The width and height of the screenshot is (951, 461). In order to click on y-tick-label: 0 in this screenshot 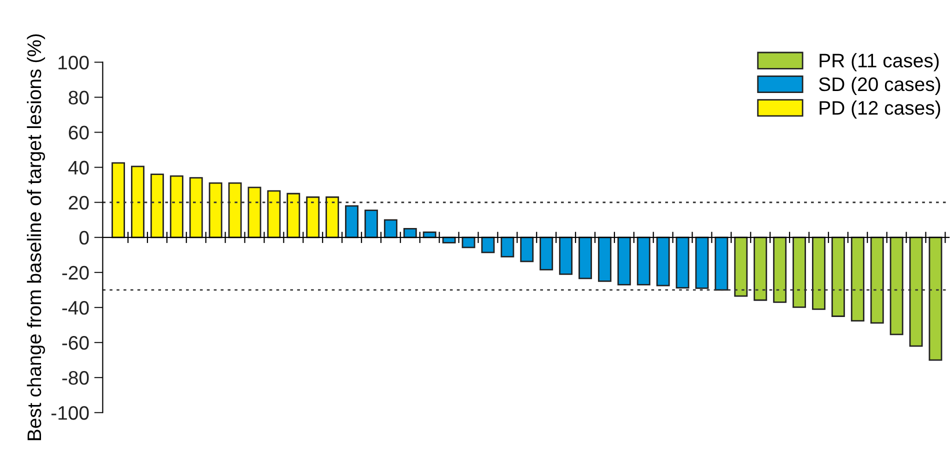, I will do `click(84, 237)`.